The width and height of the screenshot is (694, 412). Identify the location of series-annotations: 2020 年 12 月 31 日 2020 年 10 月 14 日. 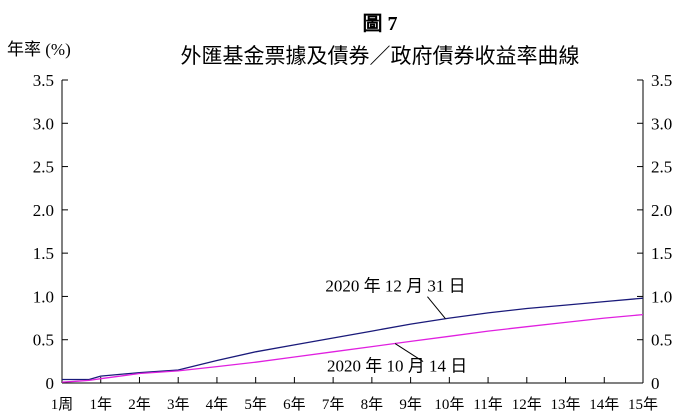
(396, 326).